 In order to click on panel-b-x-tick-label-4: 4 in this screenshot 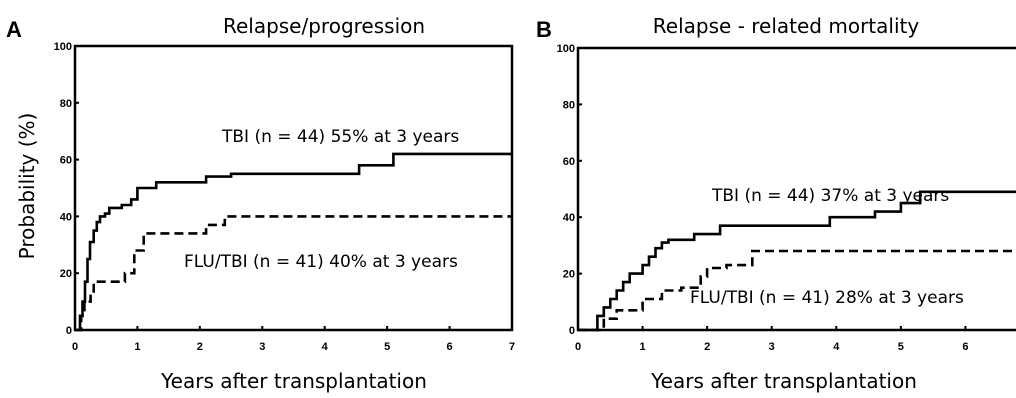, I will do `click(836, 347)`.